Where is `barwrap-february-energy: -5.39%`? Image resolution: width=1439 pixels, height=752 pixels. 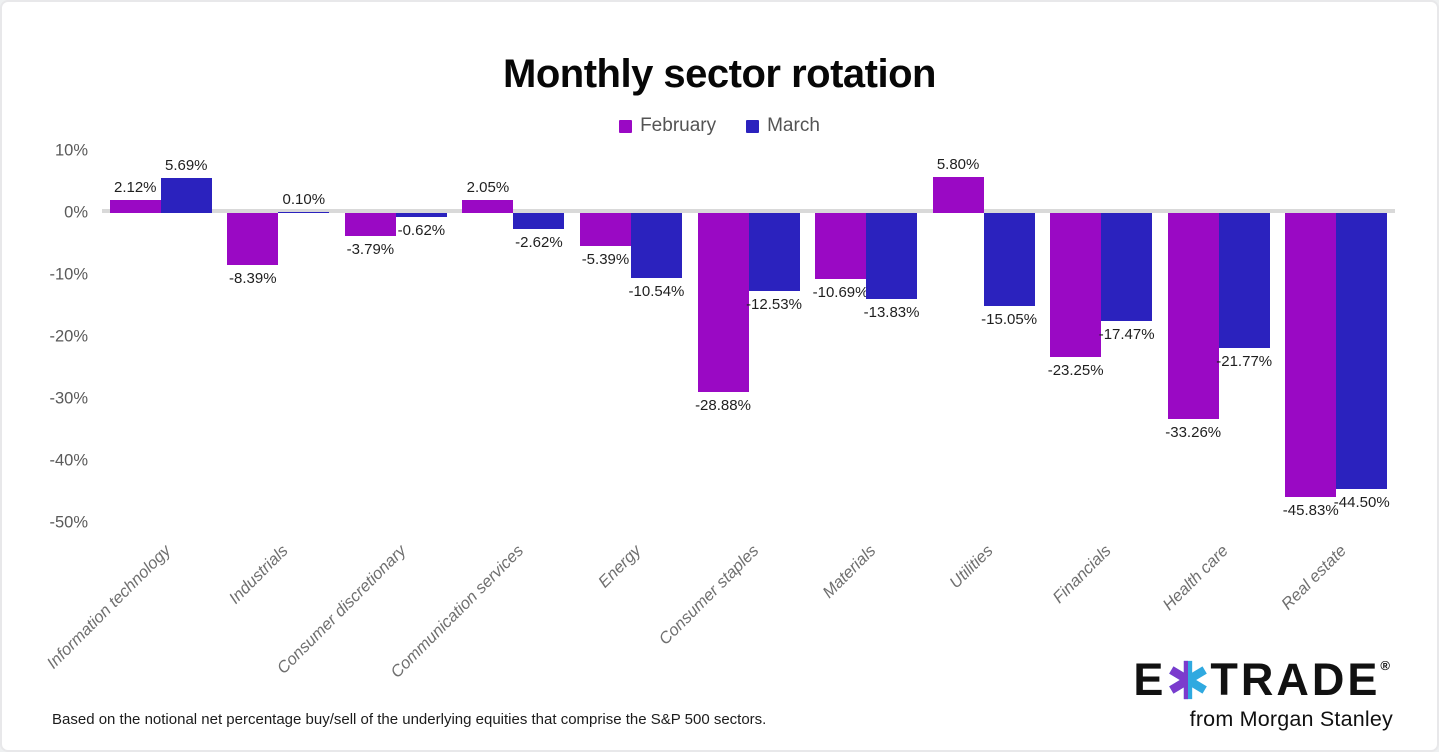
barwrap-february-energy: -5.39% is located at coordinates (605, 337).